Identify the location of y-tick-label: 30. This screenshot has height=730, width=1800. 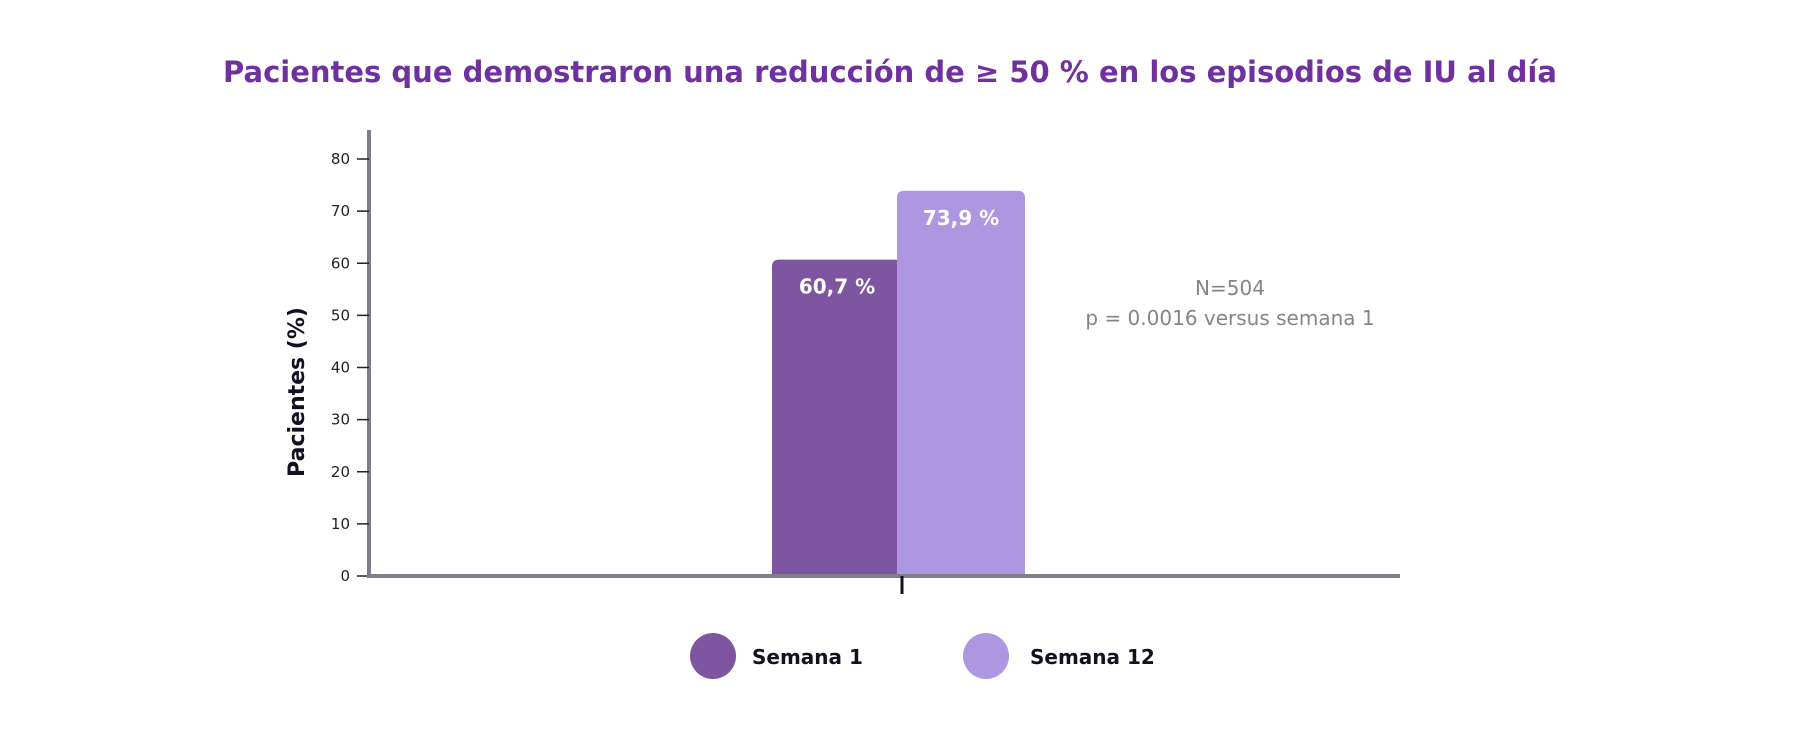
(340, 420).